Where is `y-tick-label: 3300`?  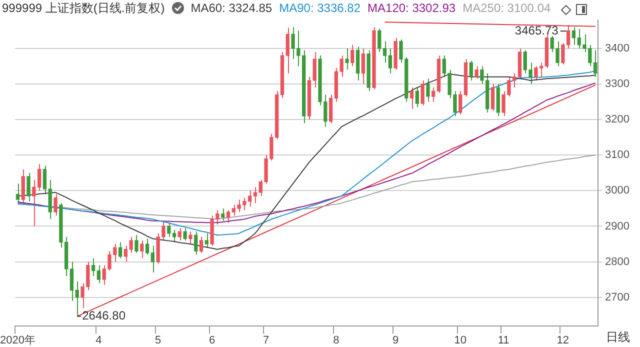 y-tick-label: 3300 is located at coordinates (617, 84).